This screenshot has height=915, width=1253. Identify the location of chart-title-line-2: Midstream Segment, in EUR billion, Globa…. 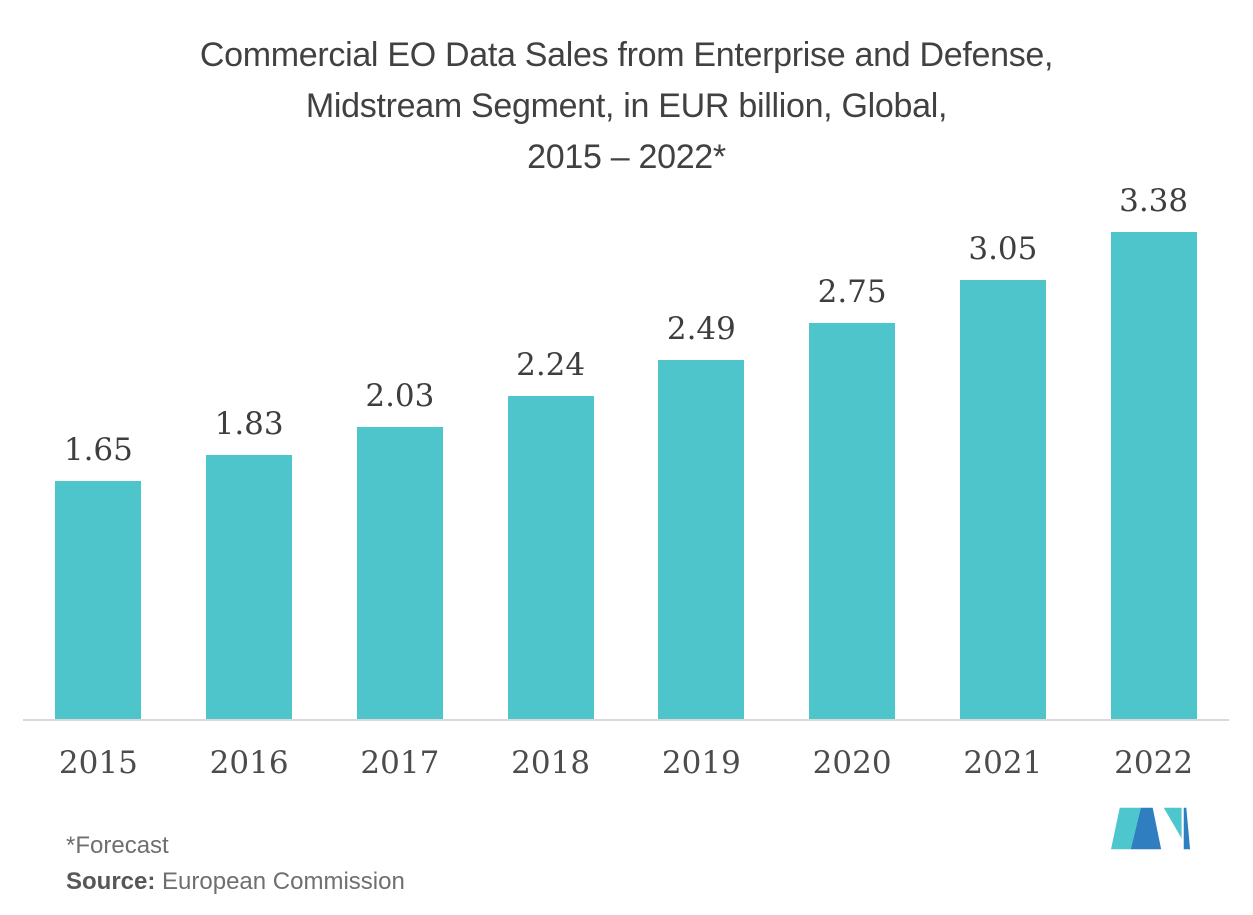
(626, 106).